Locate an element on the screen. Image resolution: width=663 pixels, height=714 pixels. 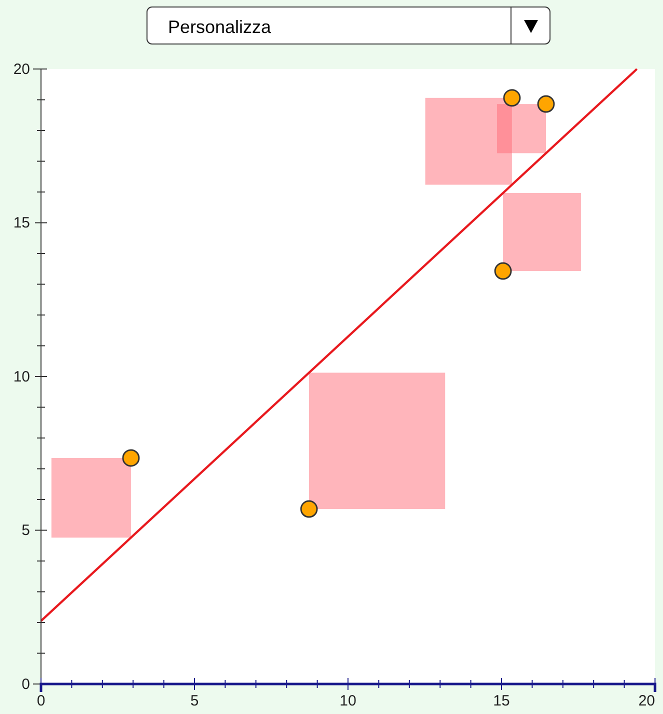
x-tick-label: 0 is located at coordinates (41, 701).